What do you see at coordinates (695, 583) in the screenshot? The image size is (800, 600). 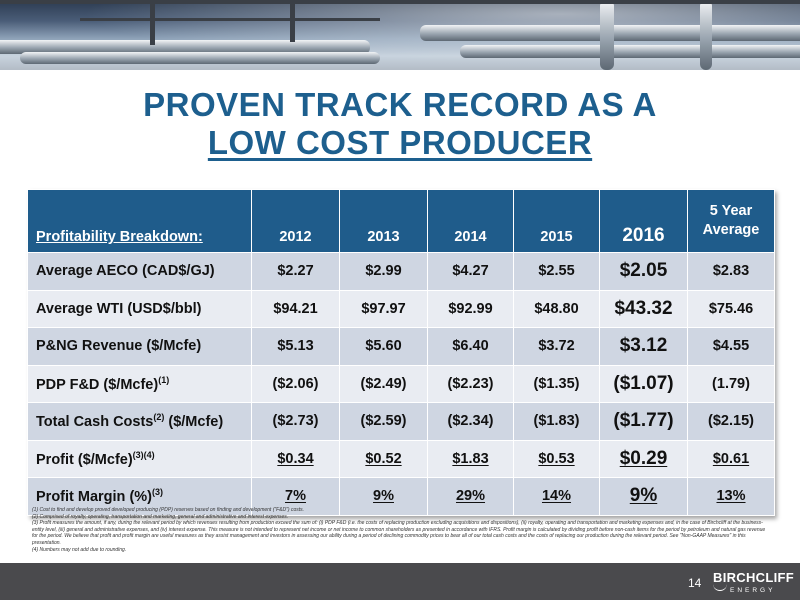 I see `page-number: 14` at bounding box center [695, 583].